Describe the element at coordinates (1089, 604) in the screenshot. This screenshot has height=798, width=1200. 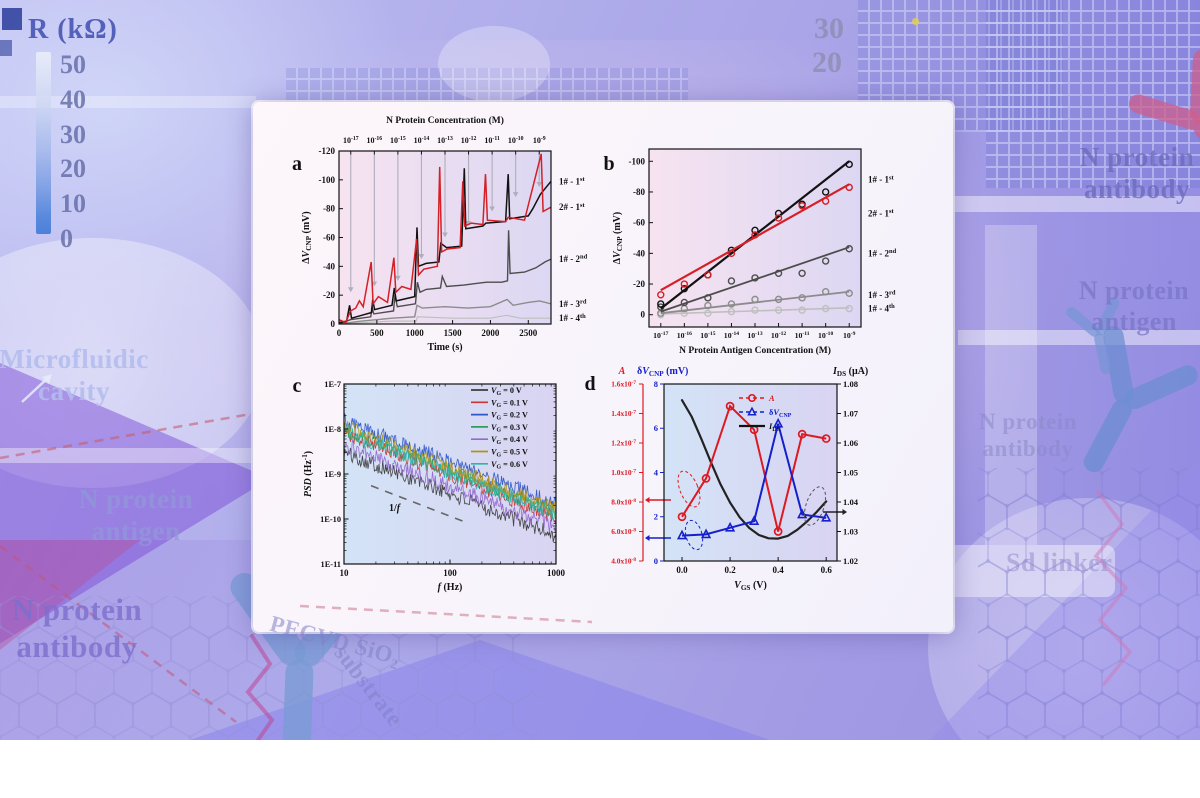
I see `graphene-lattice-bottom-right` at that location.